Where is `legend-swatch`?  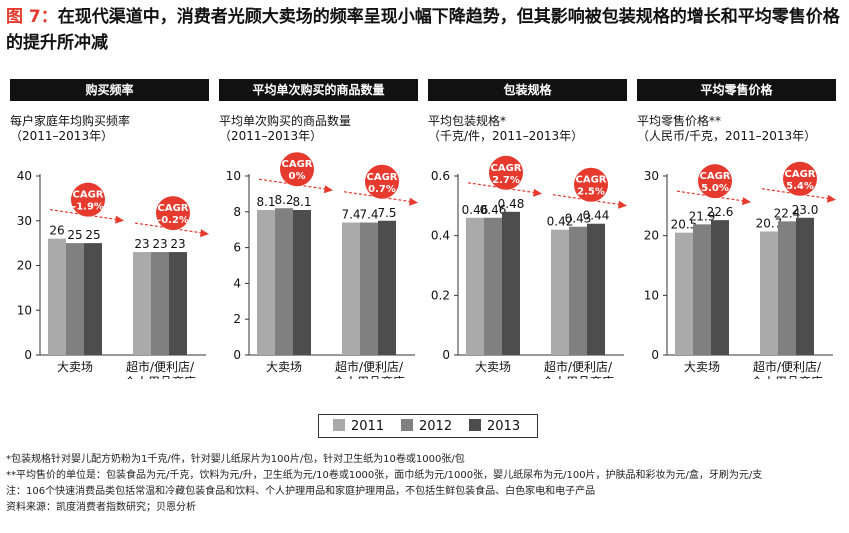
legend-swatch is located at coordinates (475, 425).